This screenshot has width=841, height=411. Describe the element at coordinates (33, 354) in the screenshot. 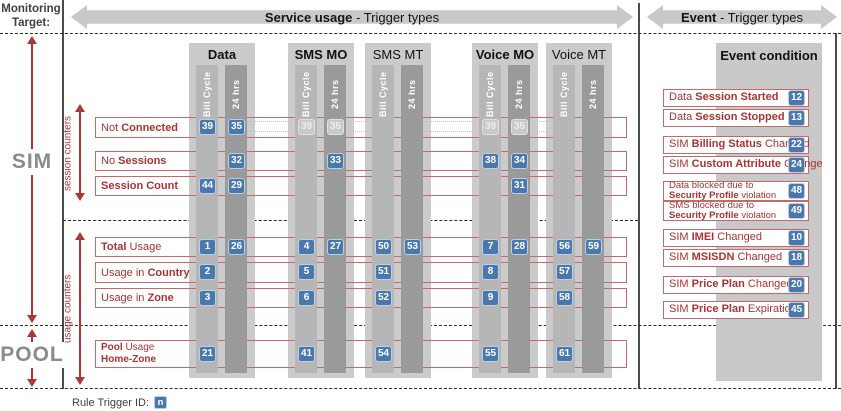

I see `pool-label: POOL` at that location.